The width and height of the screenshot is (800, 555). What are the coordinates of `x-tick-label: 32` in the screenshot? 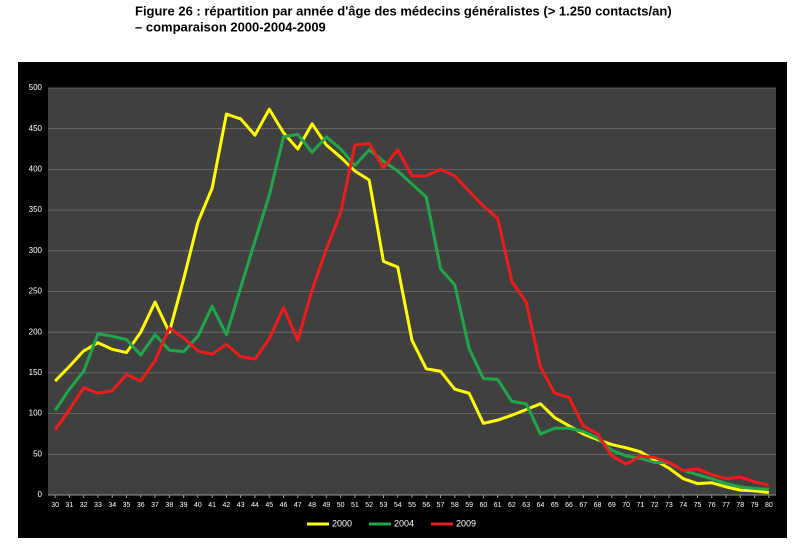 It's located at (84, 505).